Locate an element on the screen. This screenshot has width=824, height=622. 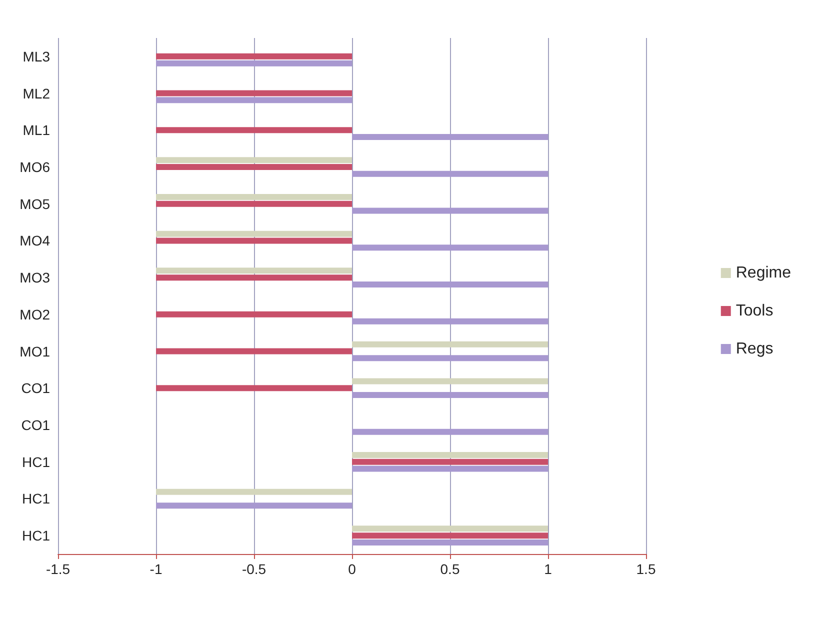
y-tick-label: MO4 is located at coordinates (35, 240).